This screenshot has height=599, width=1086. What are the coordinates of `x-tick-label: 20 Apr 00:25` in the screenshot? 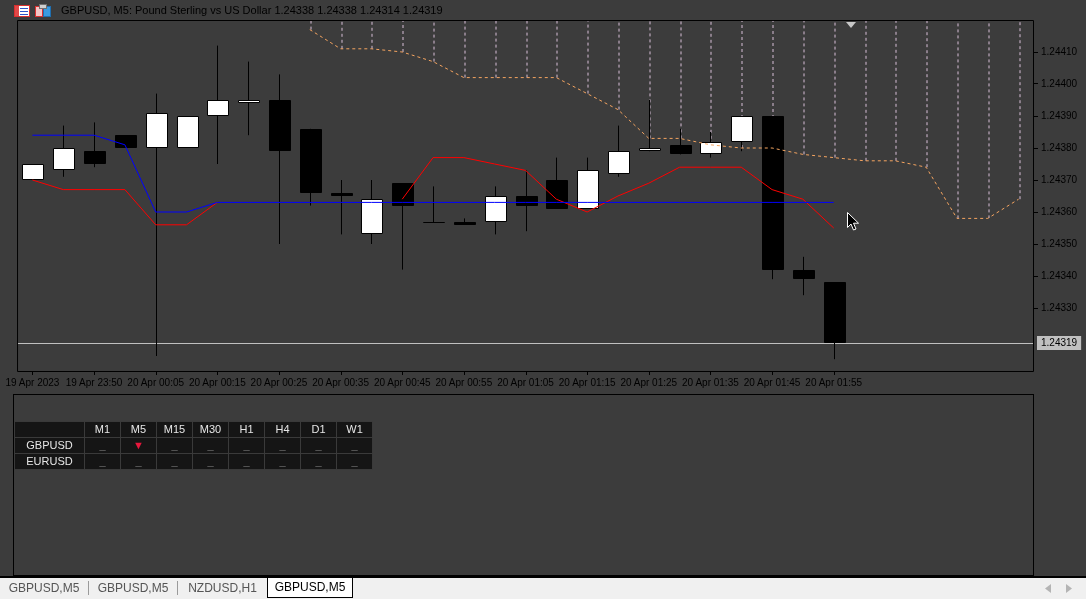 It's located at (279, 382).